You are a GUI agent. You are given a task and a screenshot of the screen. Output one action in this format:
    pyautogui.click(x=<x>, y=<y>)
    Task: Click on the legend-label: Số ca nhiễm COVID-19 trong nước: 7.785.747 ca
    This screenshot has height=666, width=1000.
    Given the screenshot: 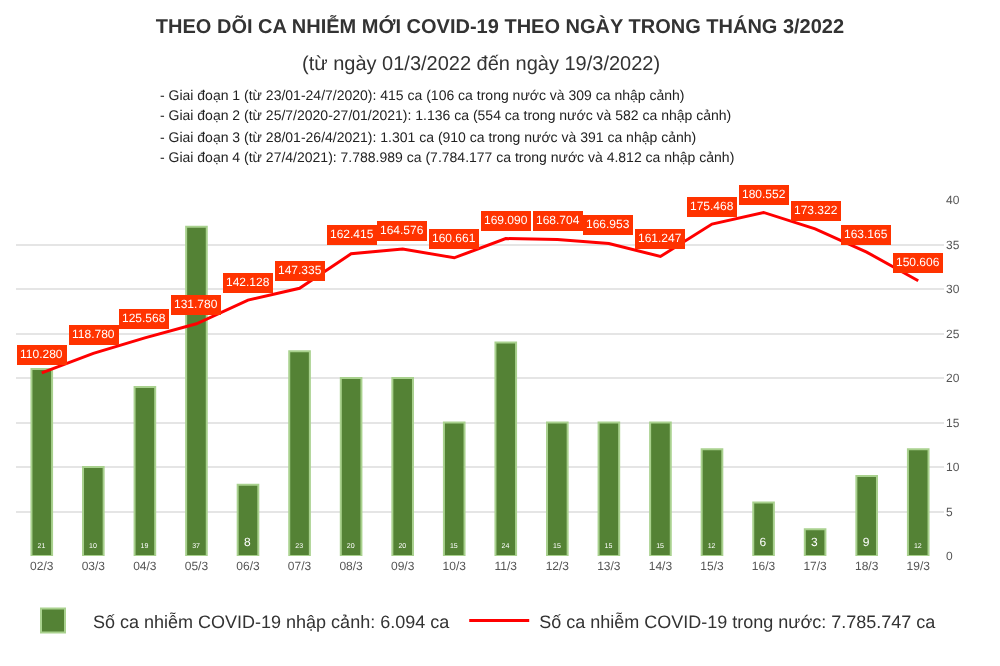 What is the action you would take?
    pyautogui.click(x=737, y=621)
    